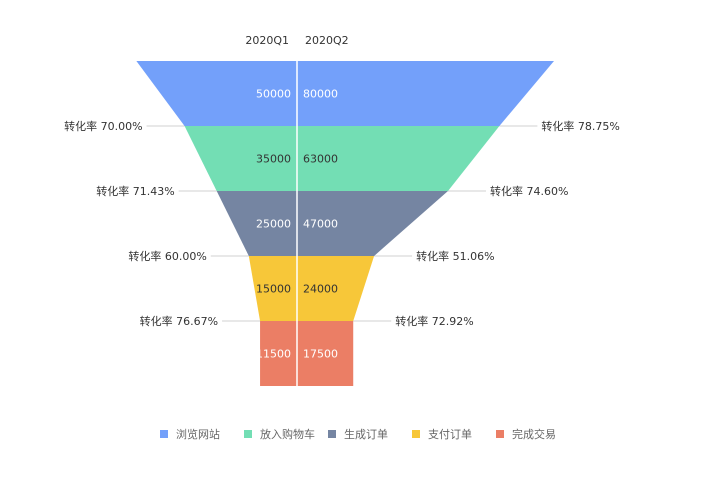 This screenshot has width=709, height=499. I want to click on value-label-q2-1: 80000, so click(320, 94).